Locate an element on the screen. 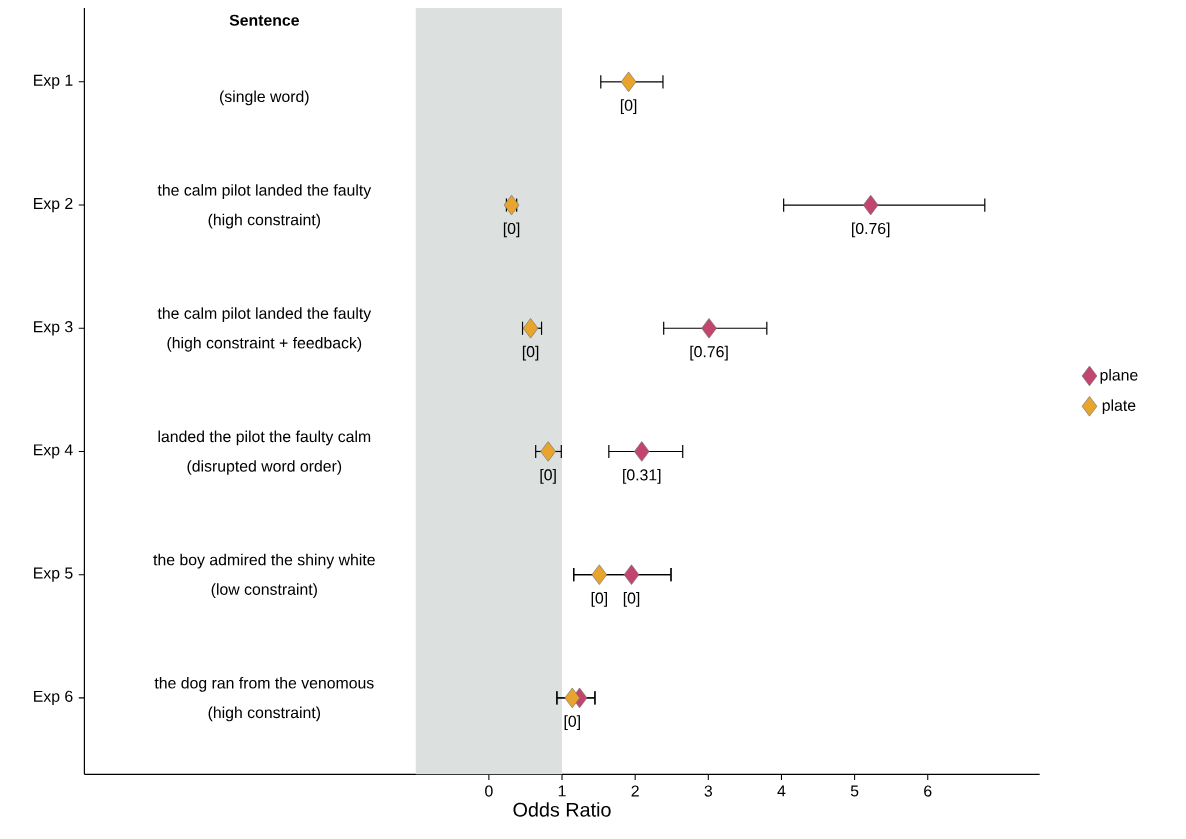 The width and height of the screenshot is (1186, 839). x-tick-label: 1 is located at coordinates (562, 791).